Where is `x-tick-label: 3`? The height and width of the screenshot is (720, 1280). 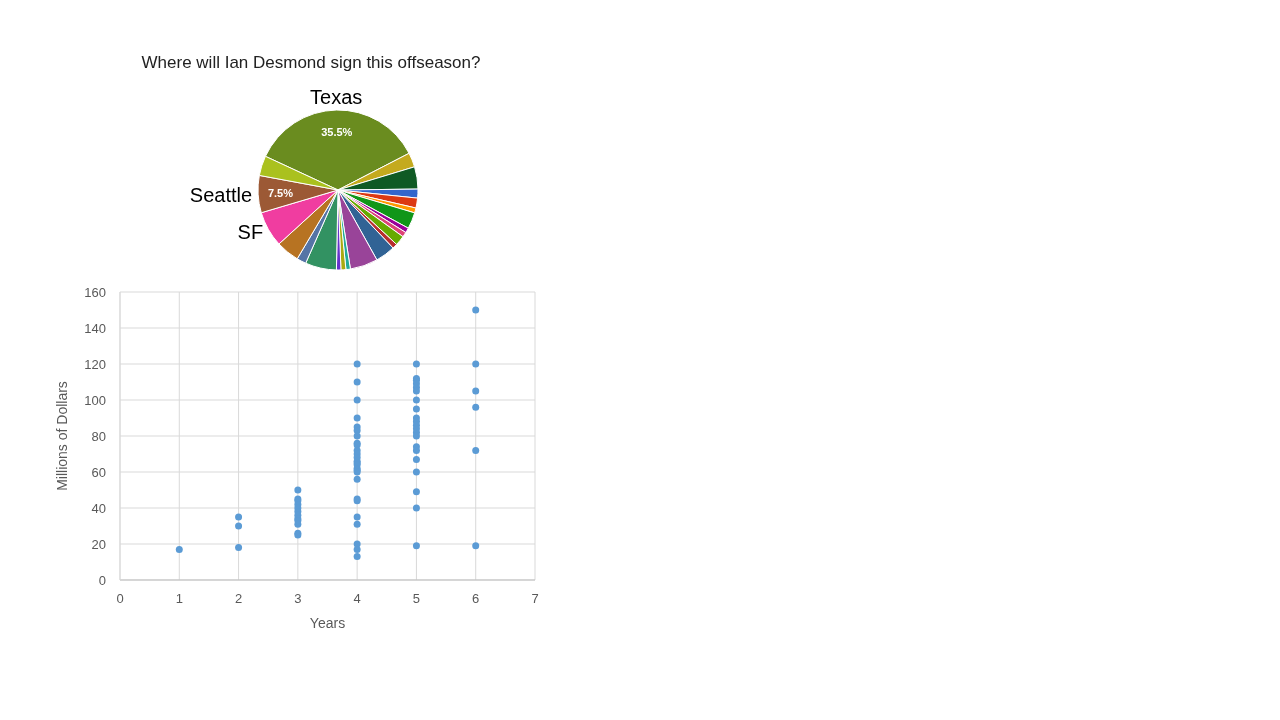
x-tick-label: 3 is located at coordinates (298, 599).